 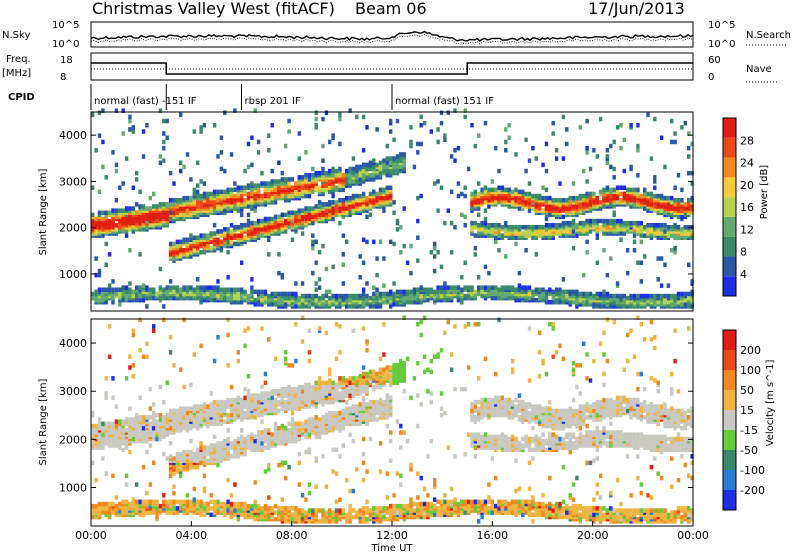 What do you see at coordinates (65, 44) in the screenshot?
I see `nsky-bottom-tick: 10^0` at bounding box center [65, 44].